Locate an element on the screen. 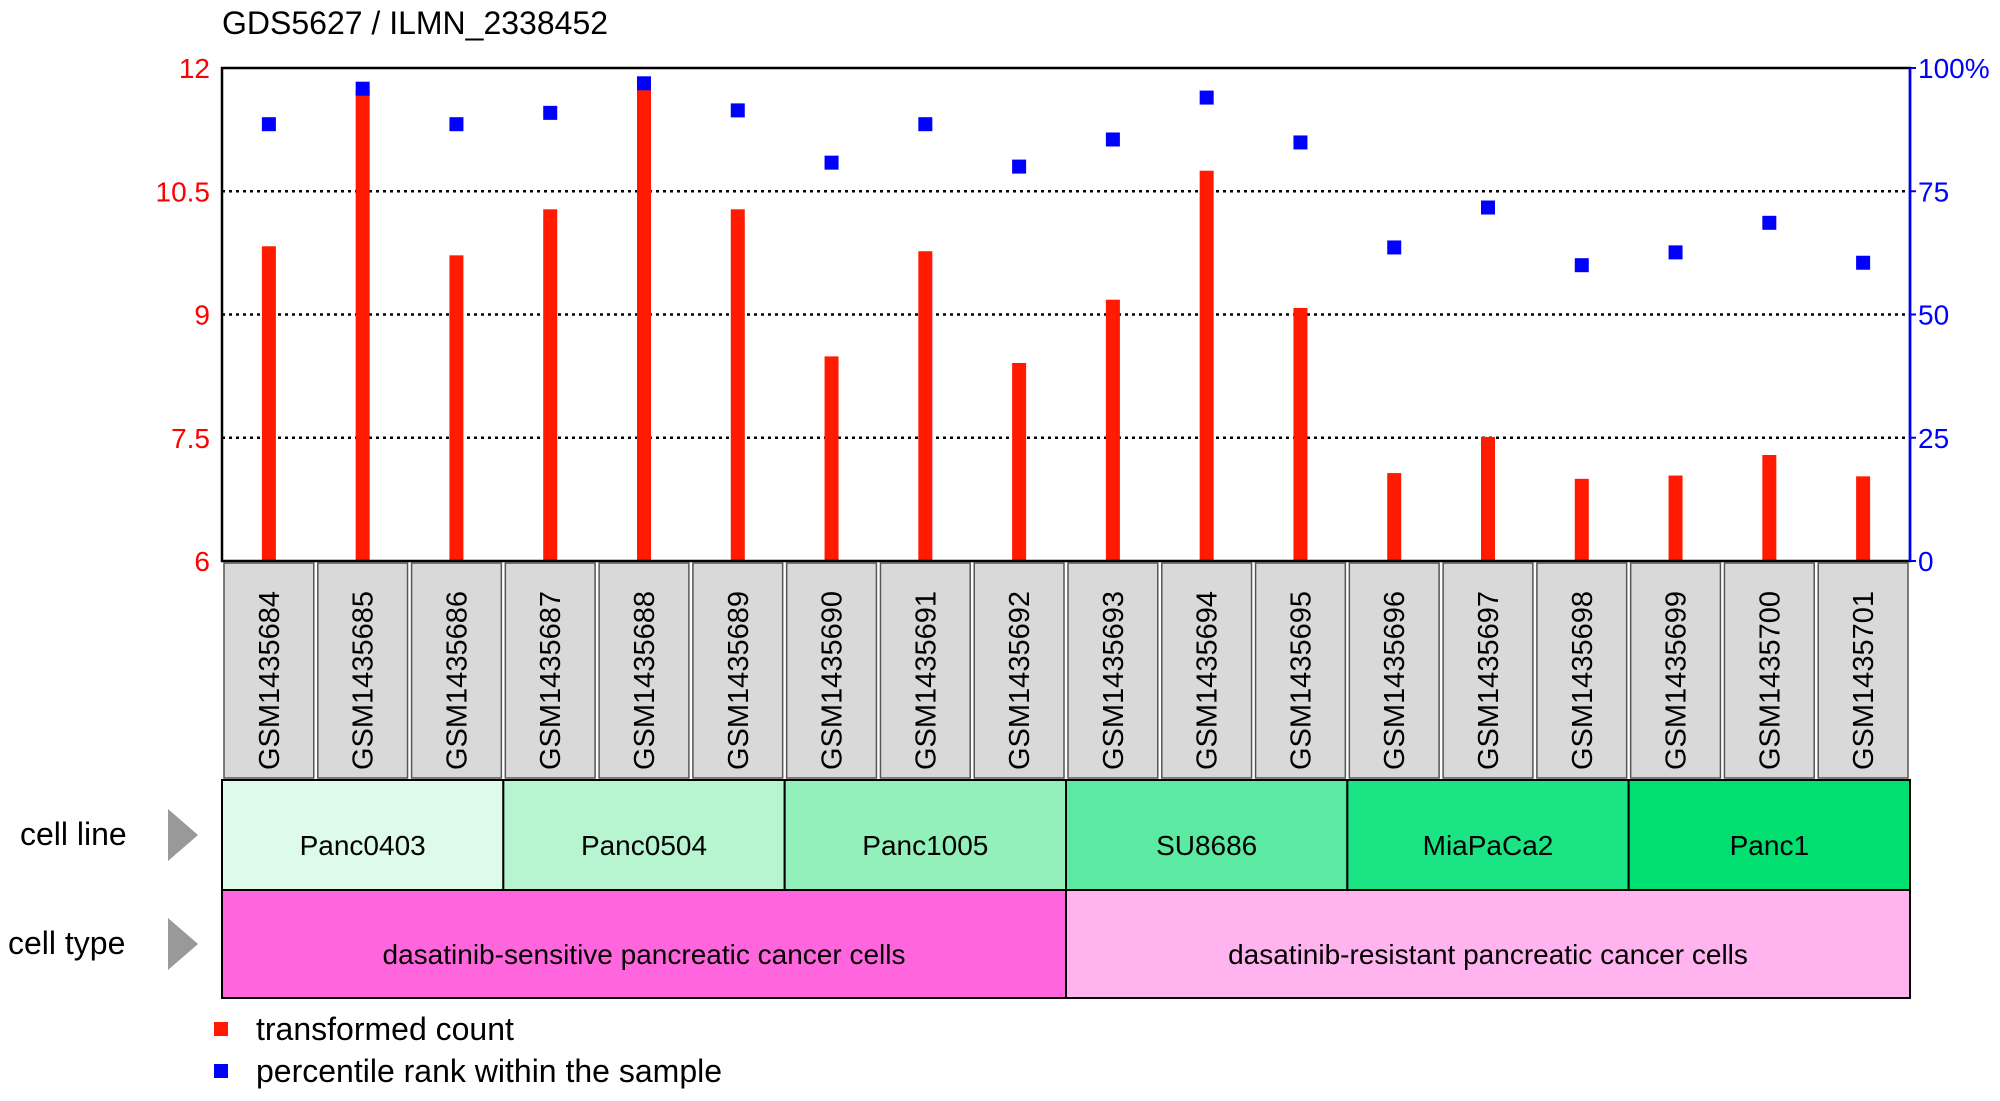  chart-title: GDS5627 / ILMN_2338452 is located at coordinates (415, 23).